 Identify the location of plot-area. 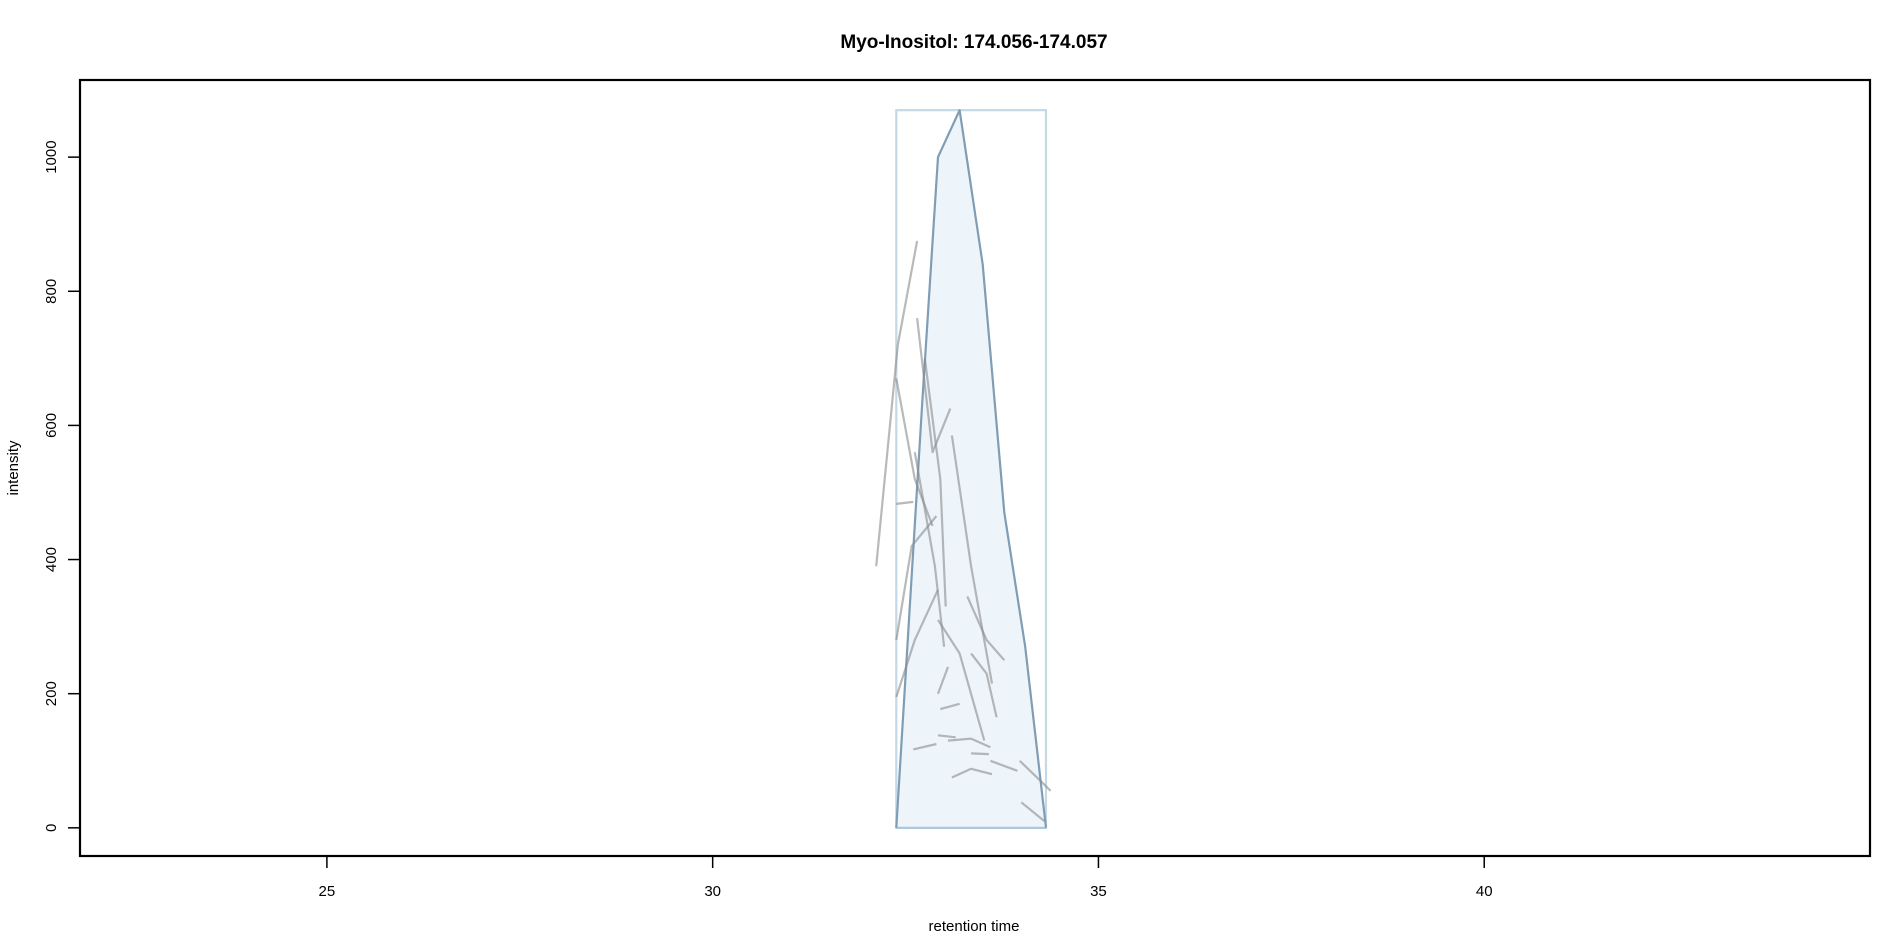
(963, 469).